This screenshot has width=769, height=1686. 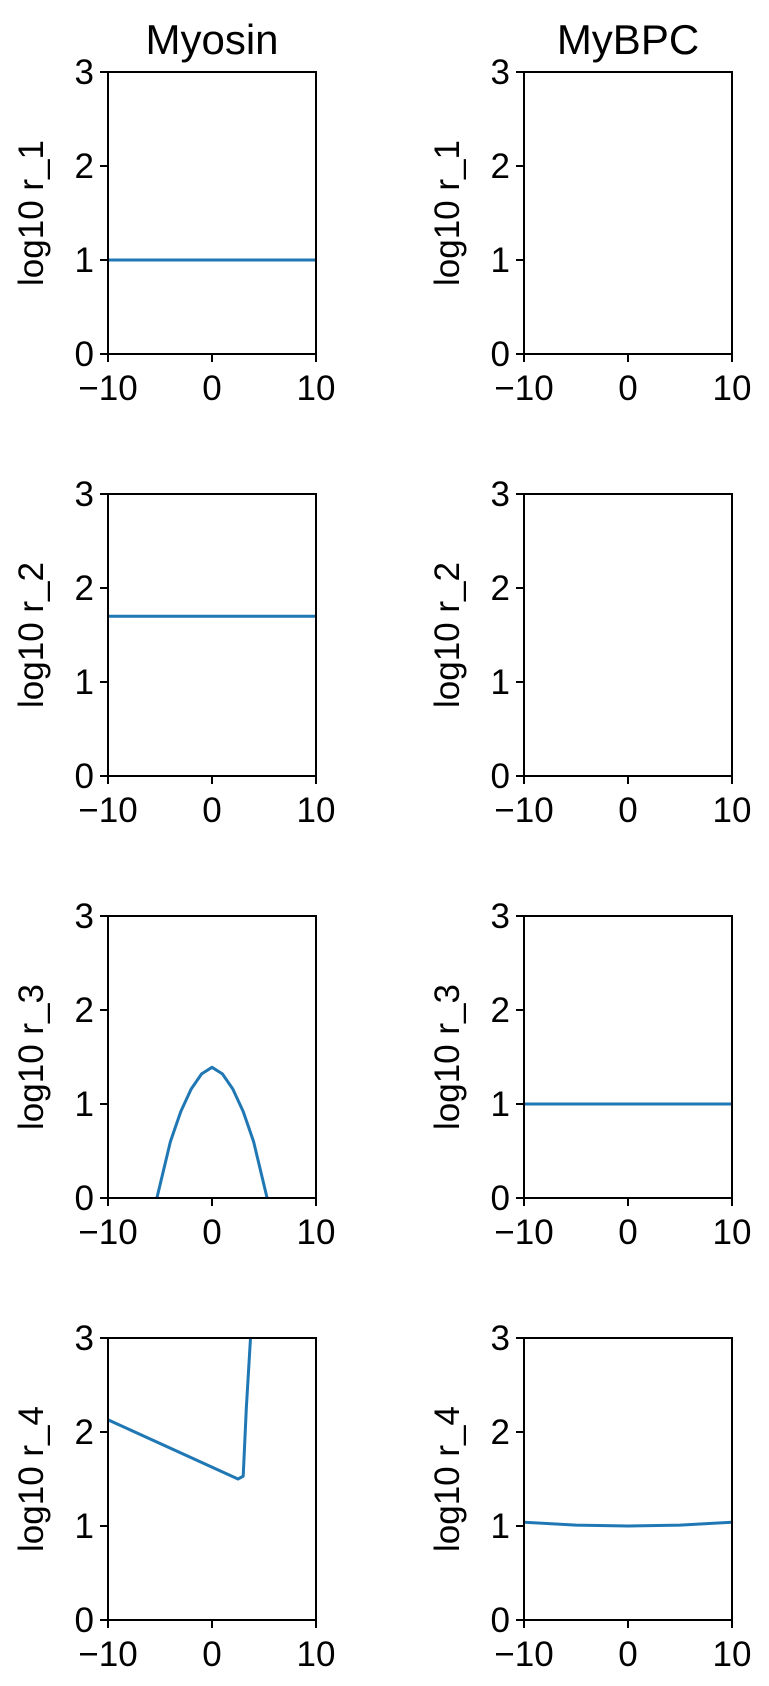 What do you see at coordinates (628, 39) in the screenshot?
I see `column-title: MyBPC` at bounding box center [628, 39].